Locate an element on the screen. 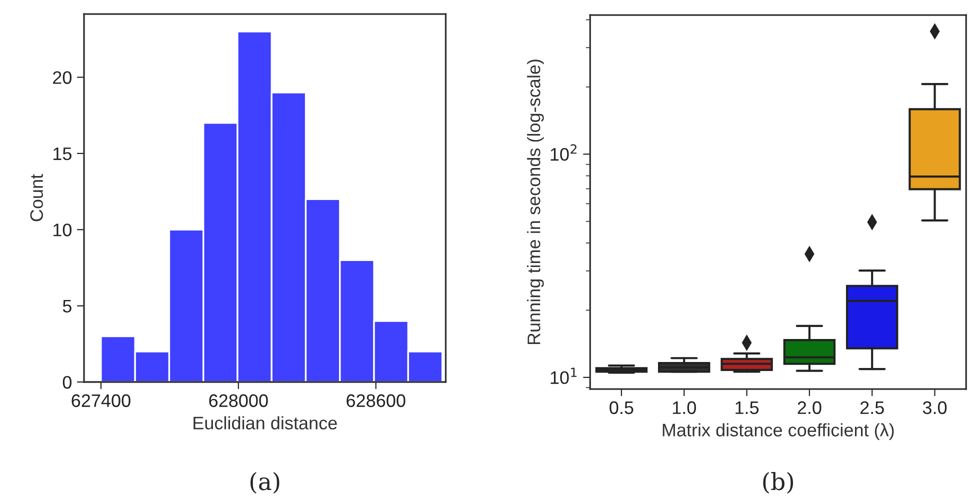  y-tick-label: 20 is located at coordinates (62, 77).